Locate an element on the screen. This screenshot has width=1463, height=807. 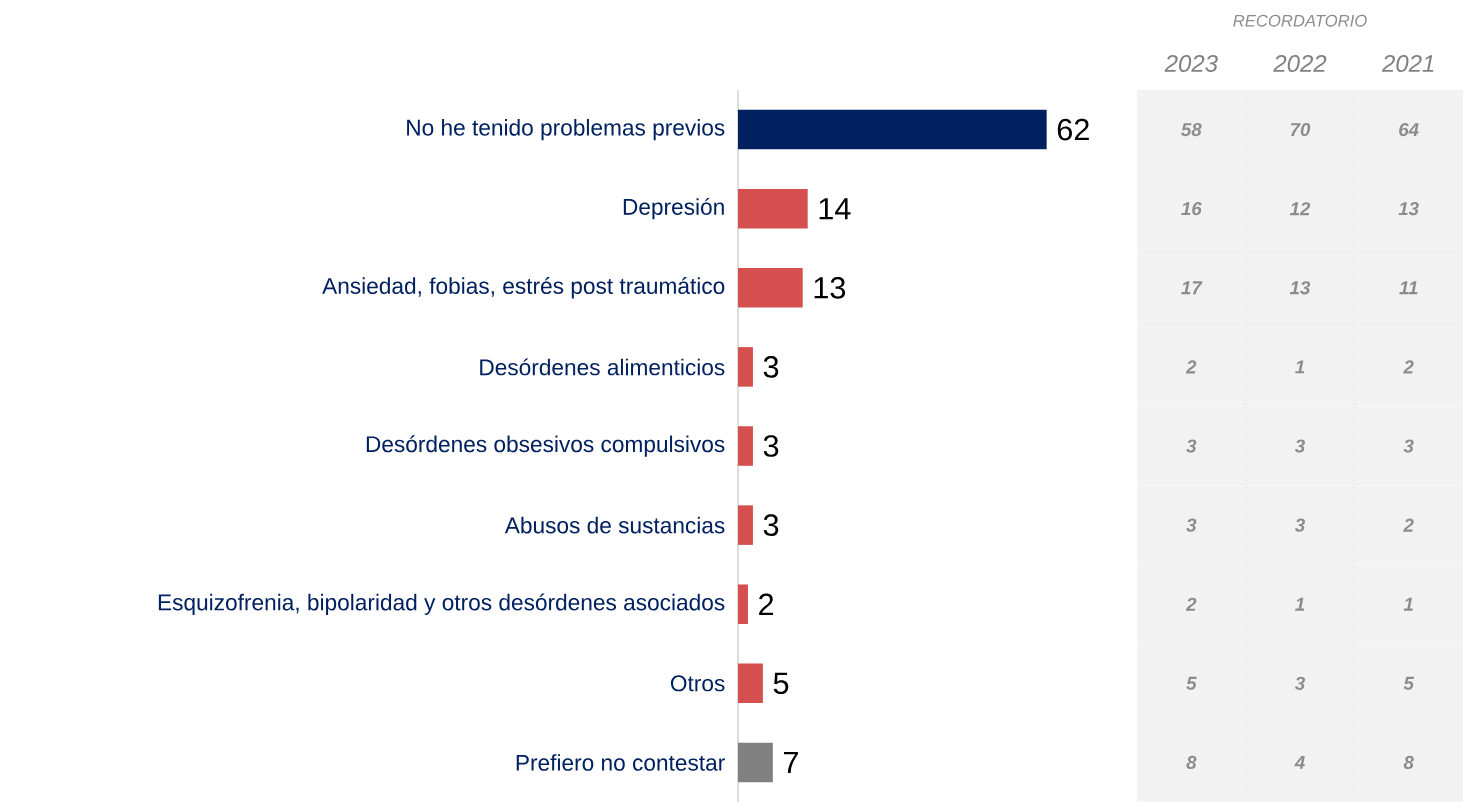
y-tick-label: Desórdenes obsesivos compulsivos is located at coordinates (545, 446).